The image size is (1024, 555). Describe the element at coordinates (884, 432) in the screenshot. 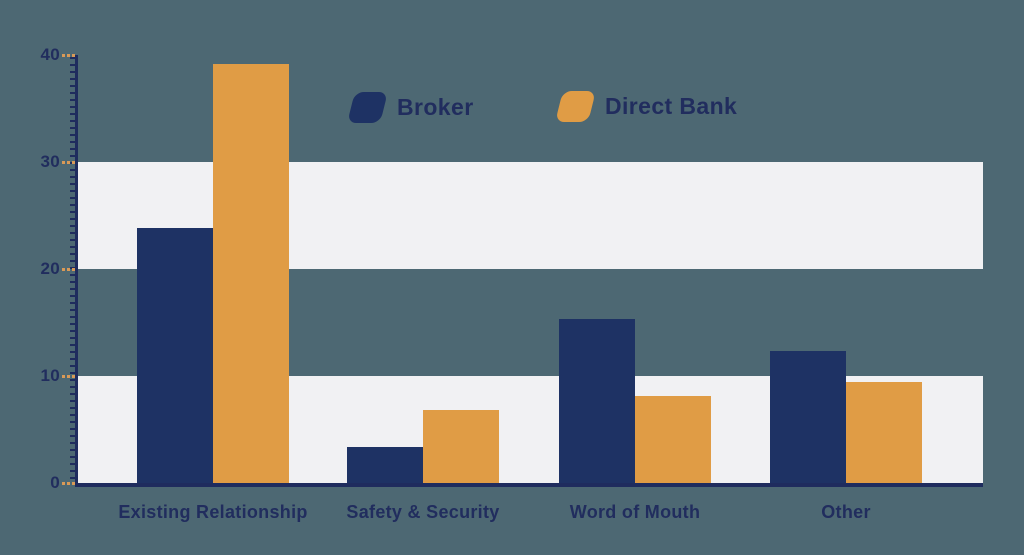

I see `bar-direct-bank-other` at that location.